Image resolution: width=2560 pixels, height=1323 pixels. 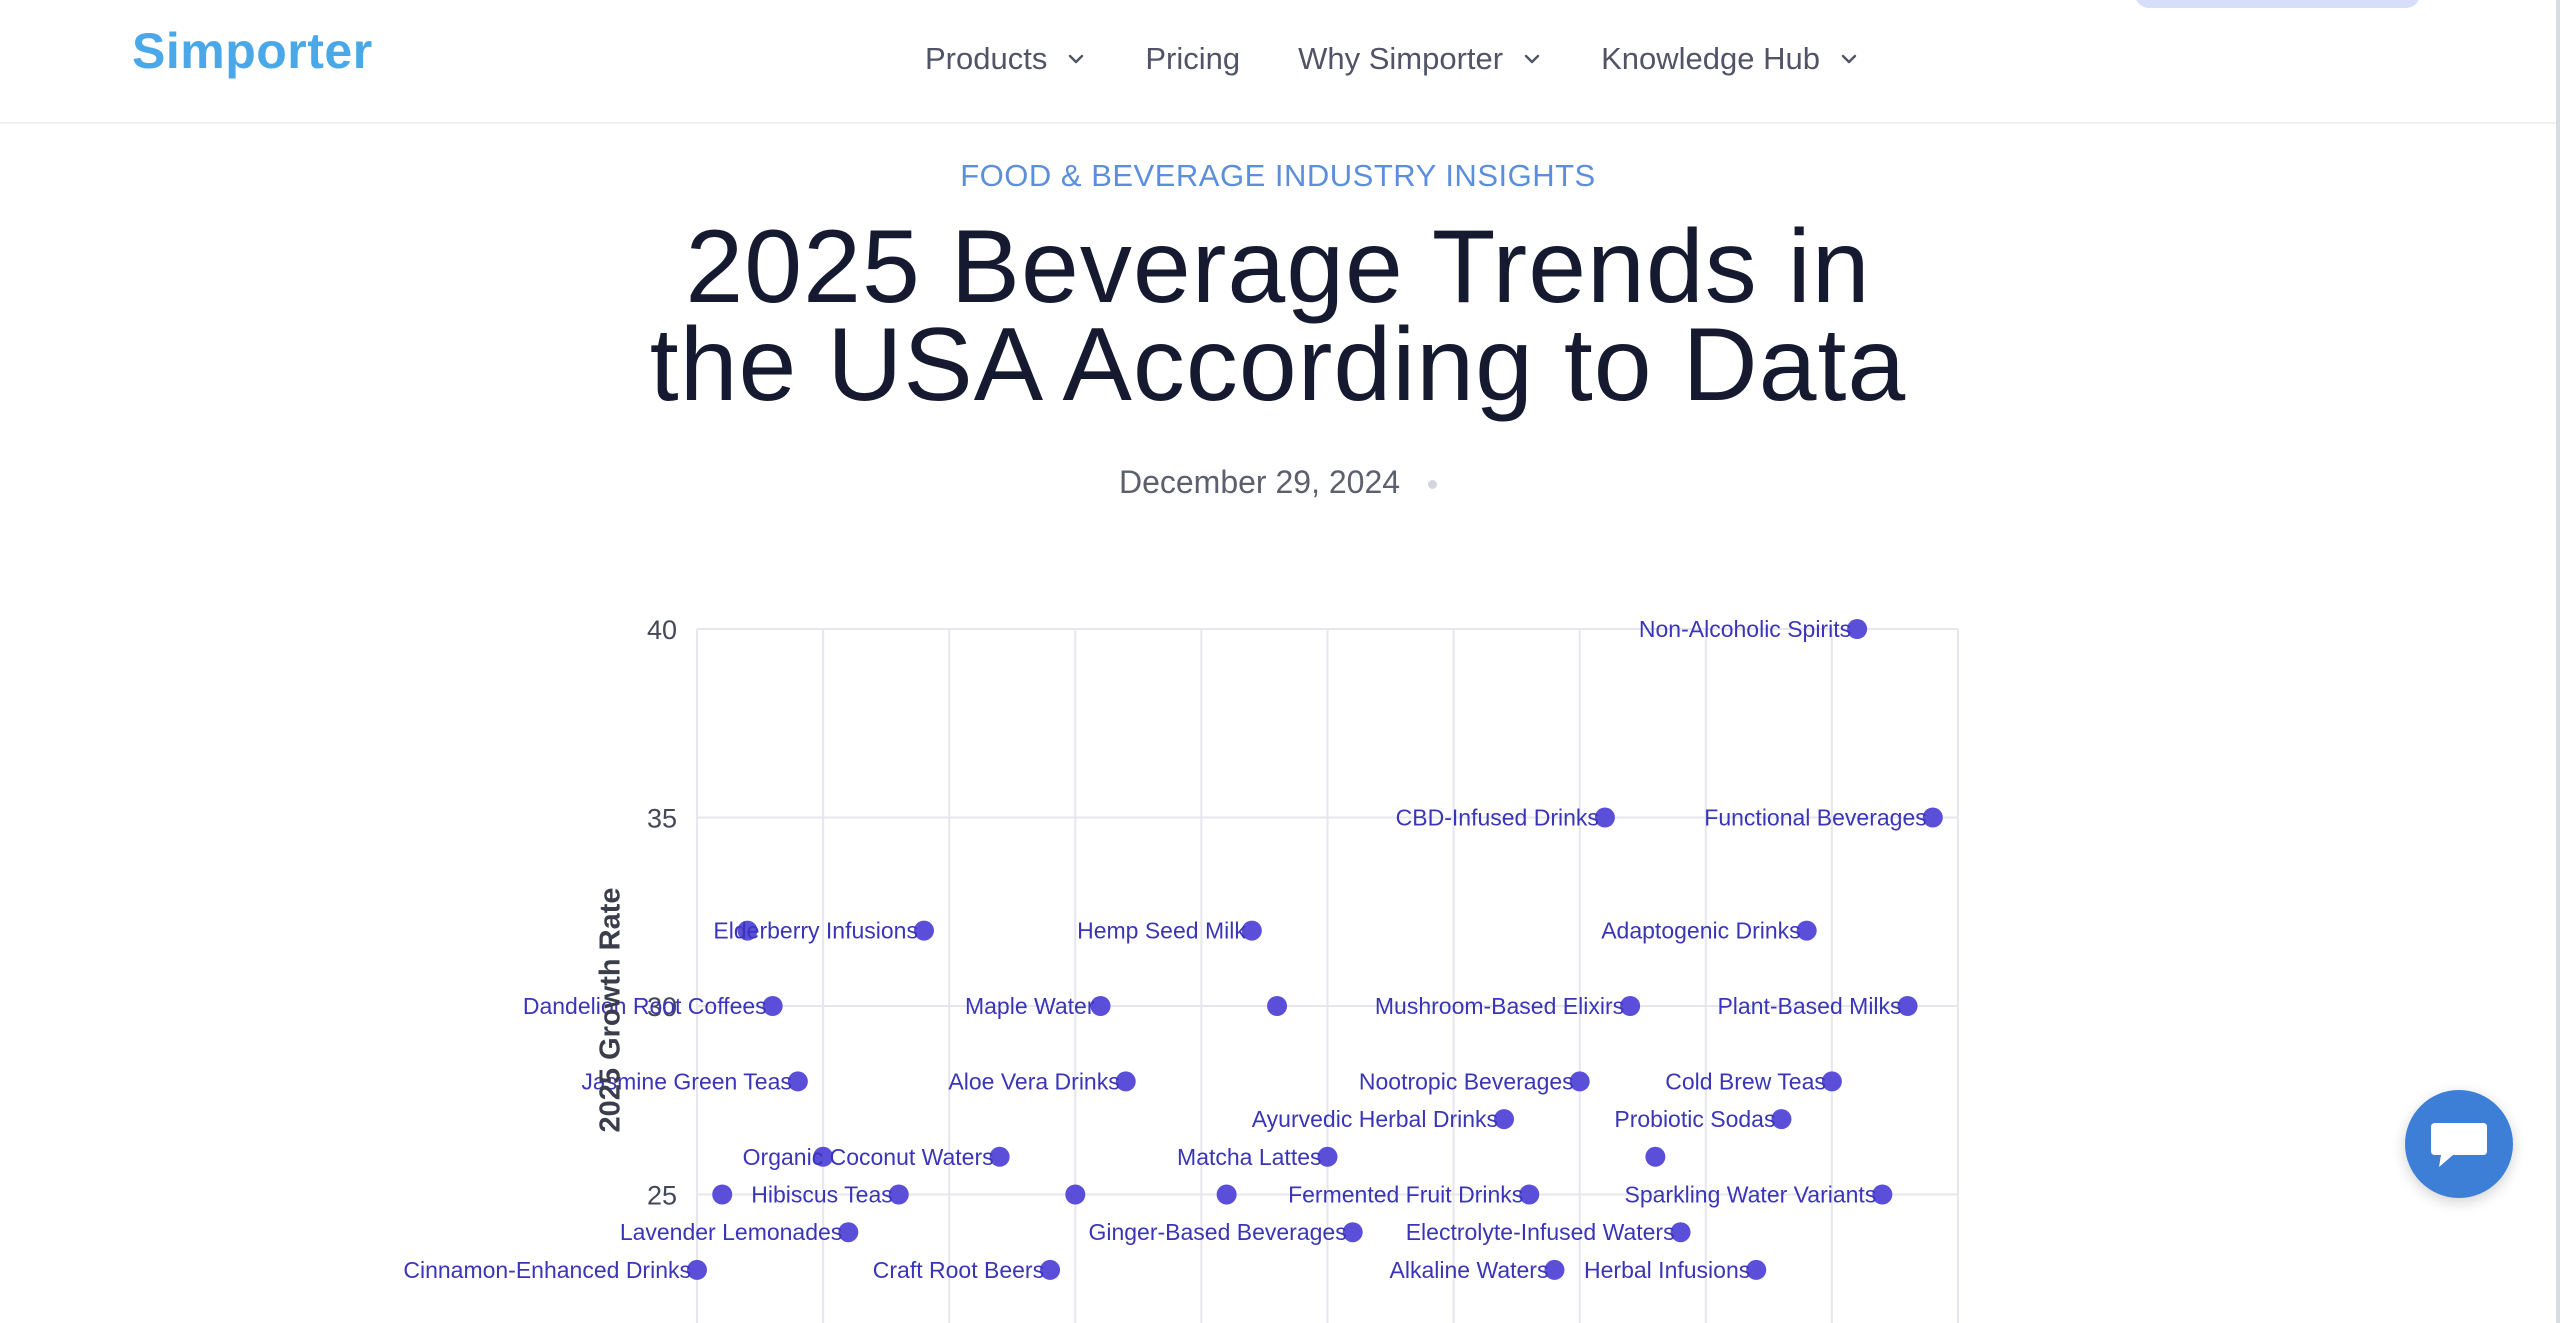 I want to click on data-label: Nootropic Beverages, so click(x=1466, y=1081).